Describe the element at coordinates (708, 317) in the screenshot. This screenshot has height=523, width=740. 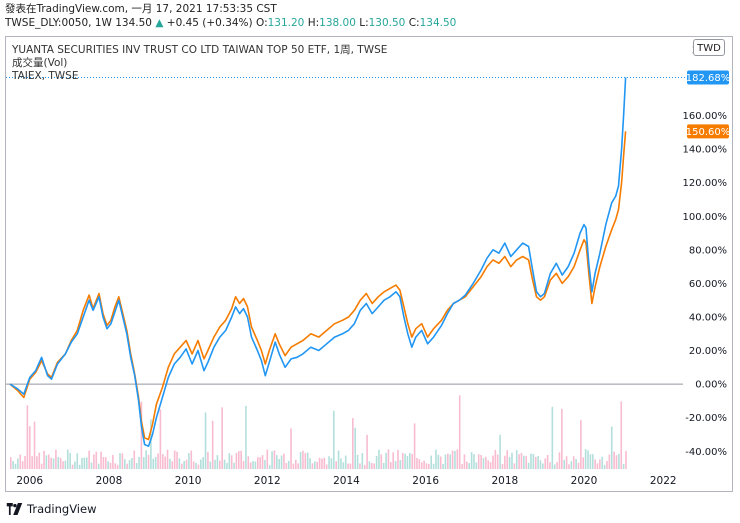
I see `y-tick-label: 40.00%` at that location.